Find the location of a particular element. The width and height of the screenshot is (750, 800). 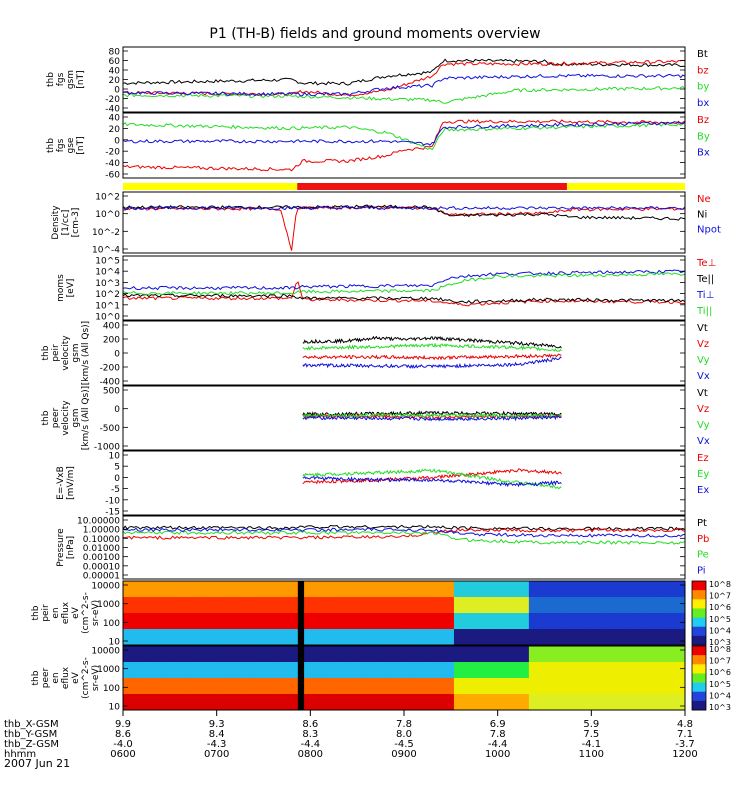

colorbar-tick-label: 10^4 is located at coordinates (720, 630).